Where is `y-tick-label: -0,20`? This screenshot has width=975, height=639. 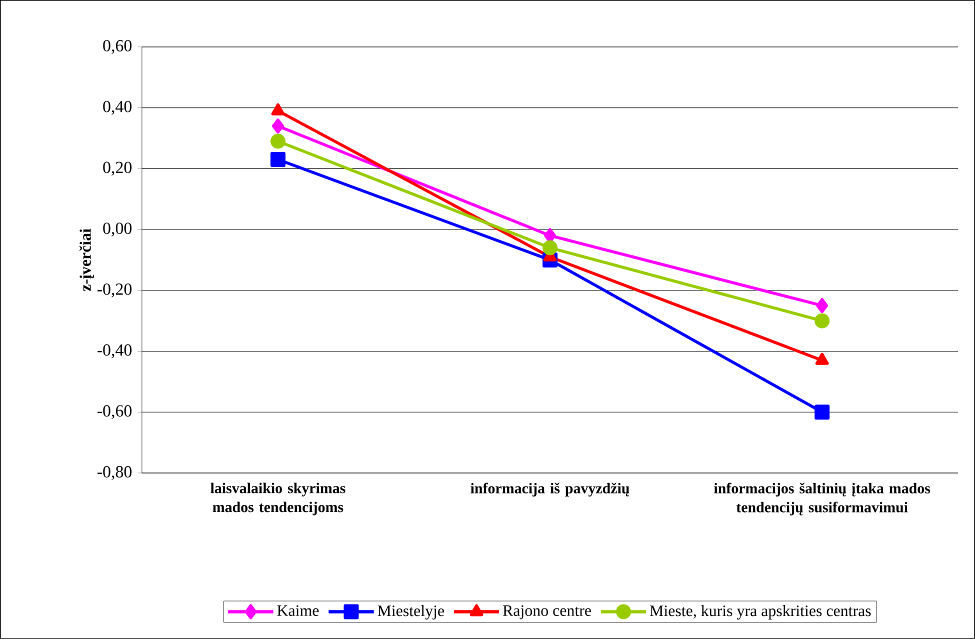 y-tick-label: -0,20 is located at coordinates (115, 290).